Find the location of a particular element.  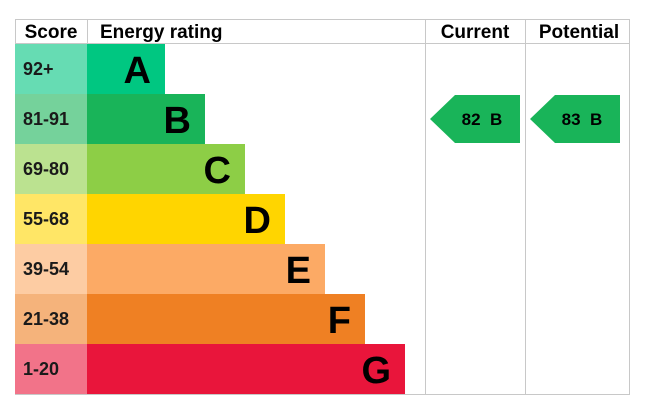

rating-letter-c: C is located at coordinates (217, 171).